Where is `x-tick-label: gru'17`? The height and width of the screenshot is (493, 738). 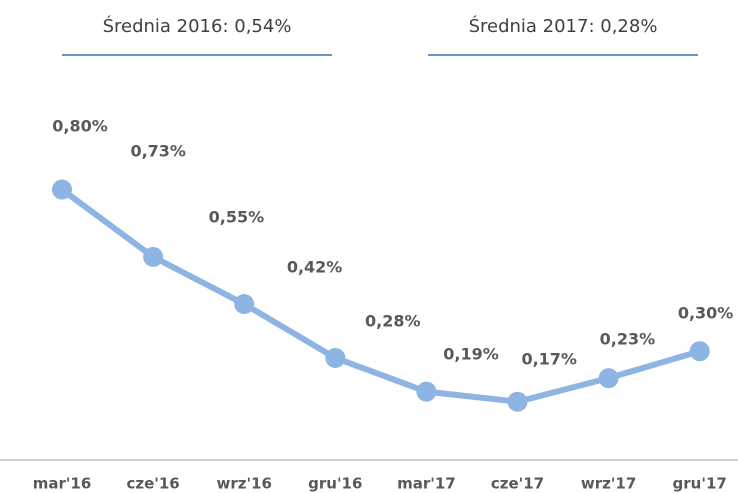 x-tick-label: gru'17 is located at coordinates (700, 484).